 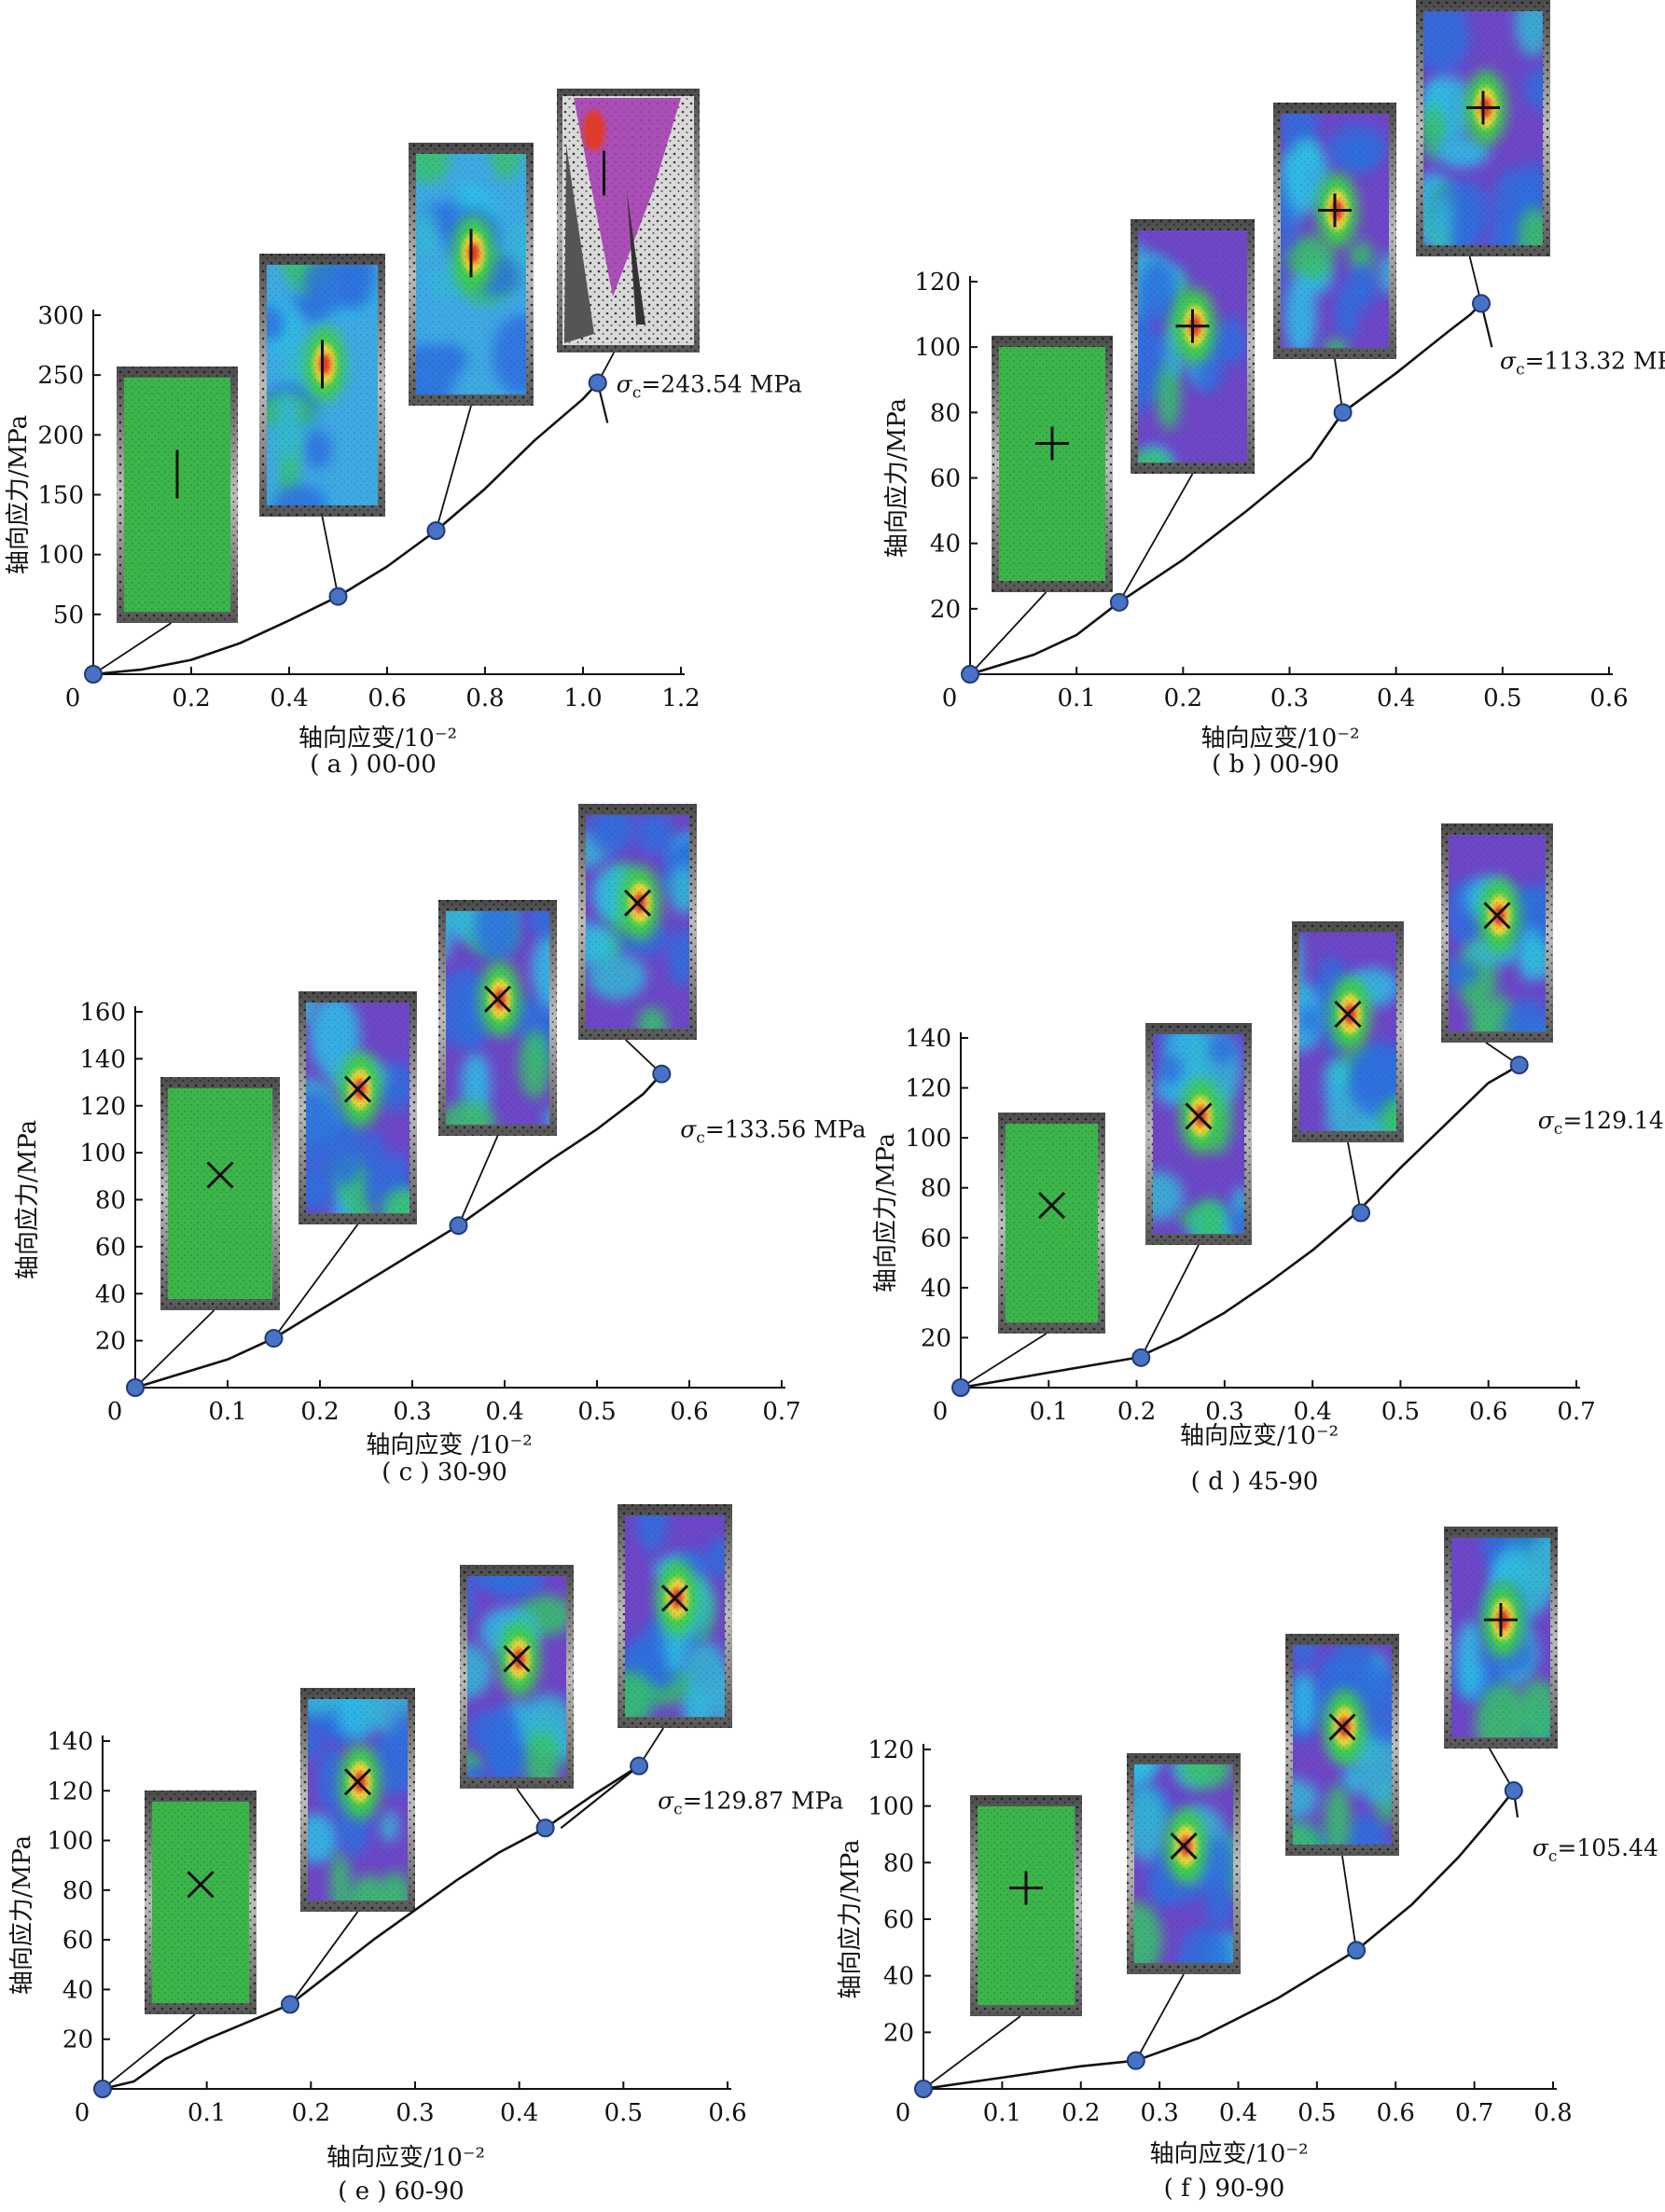 I want to click on peak-strength-label: σc=133.56 MPa, so click(x=773, y=1132).